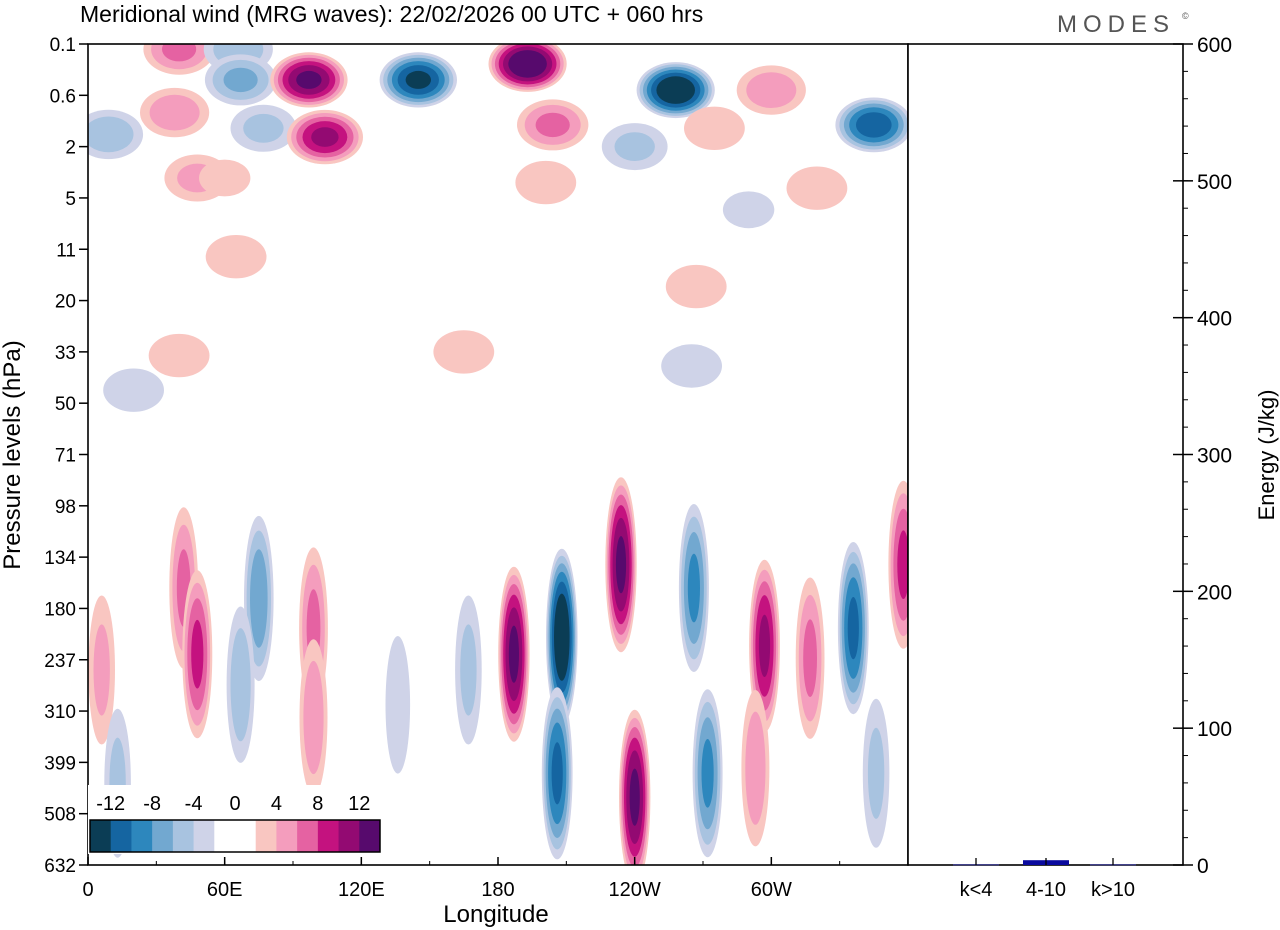  What do you see at coordinates (60, 558) in the screenshot?
I see `y-tick-label: 134` at bounding box center [60, 558].